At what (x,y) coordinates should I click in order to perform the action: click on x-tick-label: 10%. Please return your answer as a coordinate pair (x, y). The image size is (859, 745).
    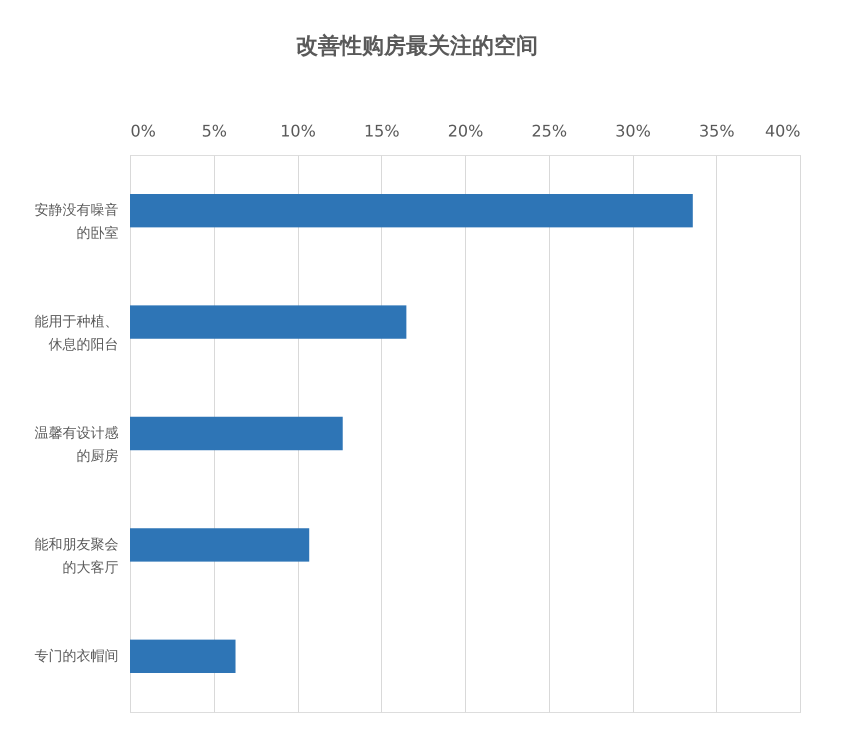
    Looking at the image, I should click on (298, 131).